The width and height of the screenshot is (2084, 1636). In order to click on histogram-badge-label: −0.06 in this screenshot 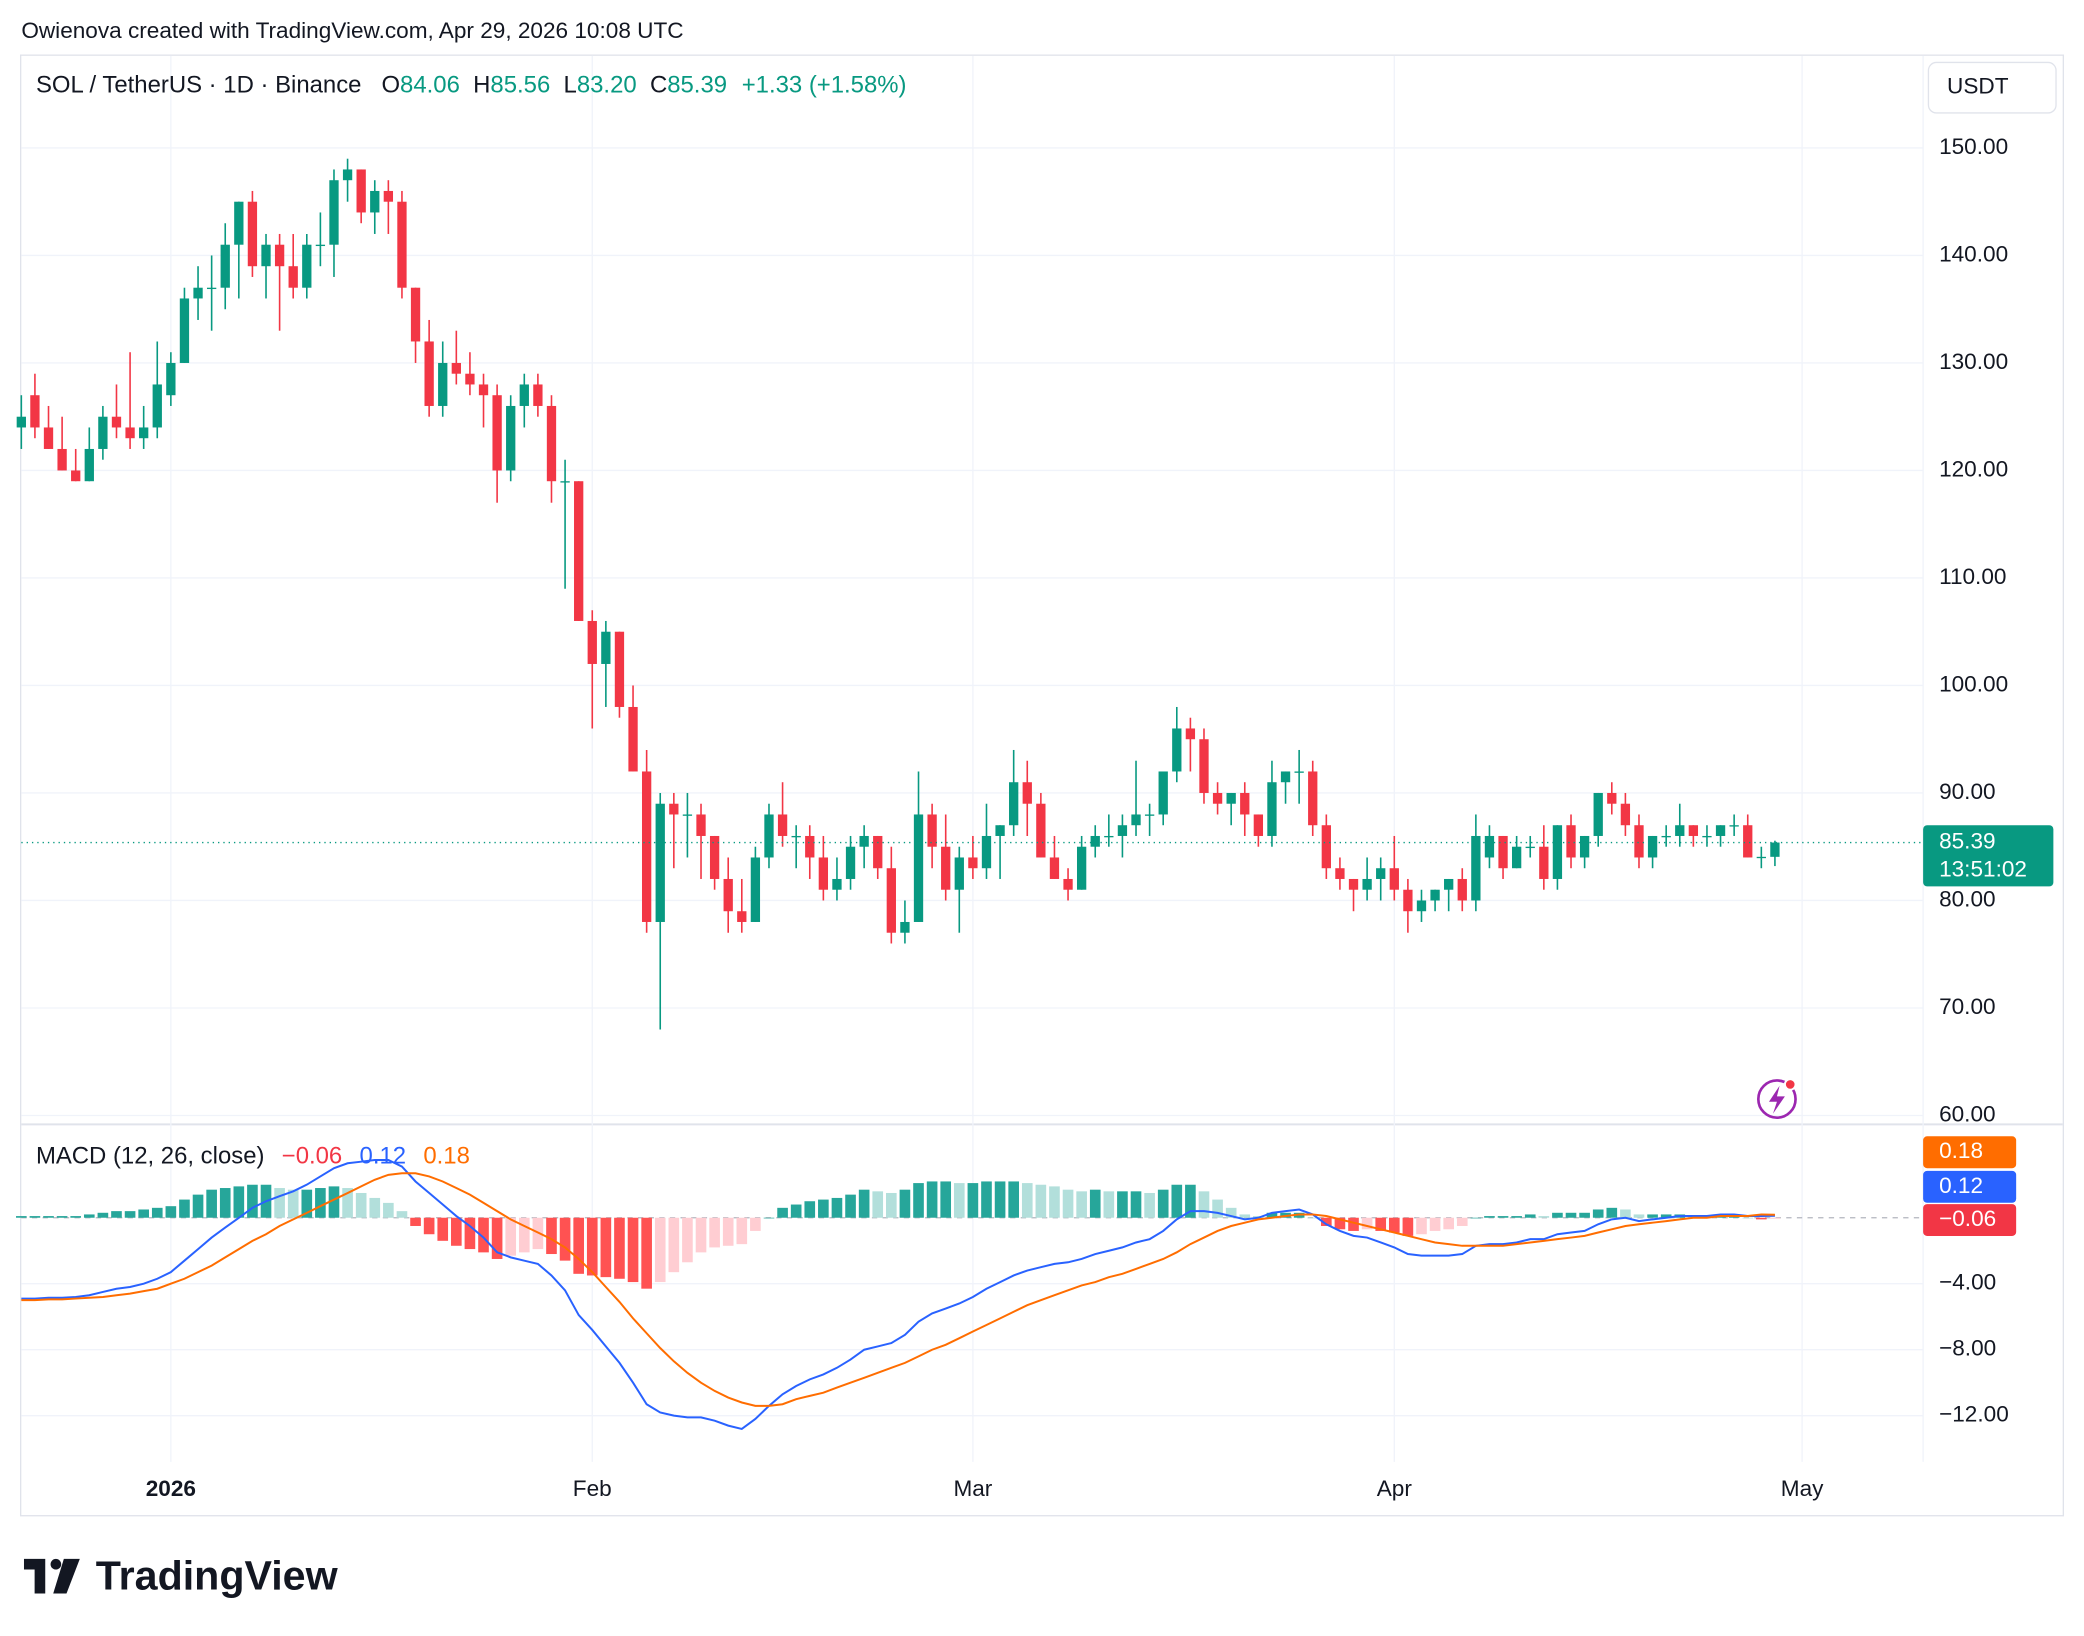, I will do `click(1967, 1218)`.